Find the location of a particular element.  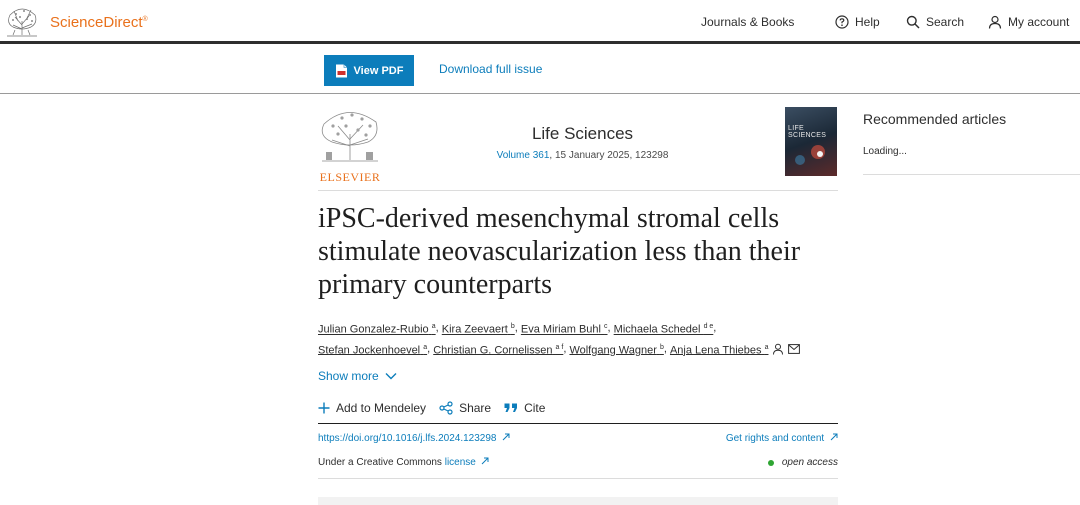

author-name-text: Michaela Schedel is located at coordinates (657, 329).